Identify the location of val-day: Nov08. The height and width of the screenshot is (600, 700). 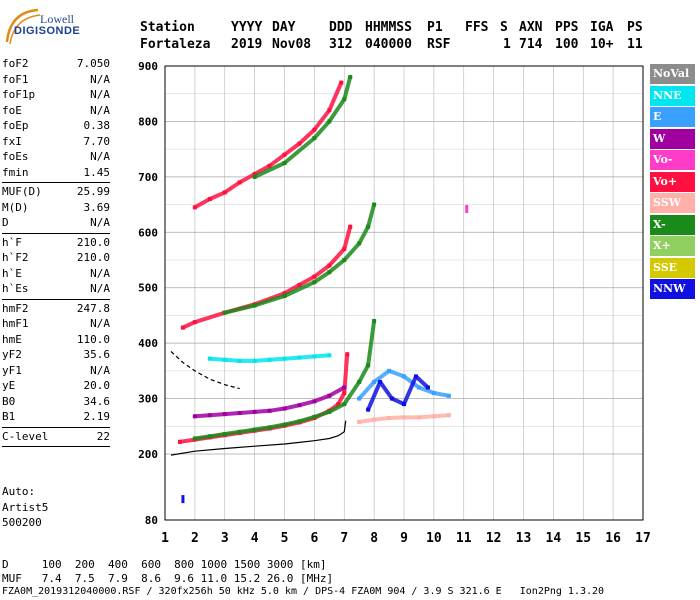
(292, 44).